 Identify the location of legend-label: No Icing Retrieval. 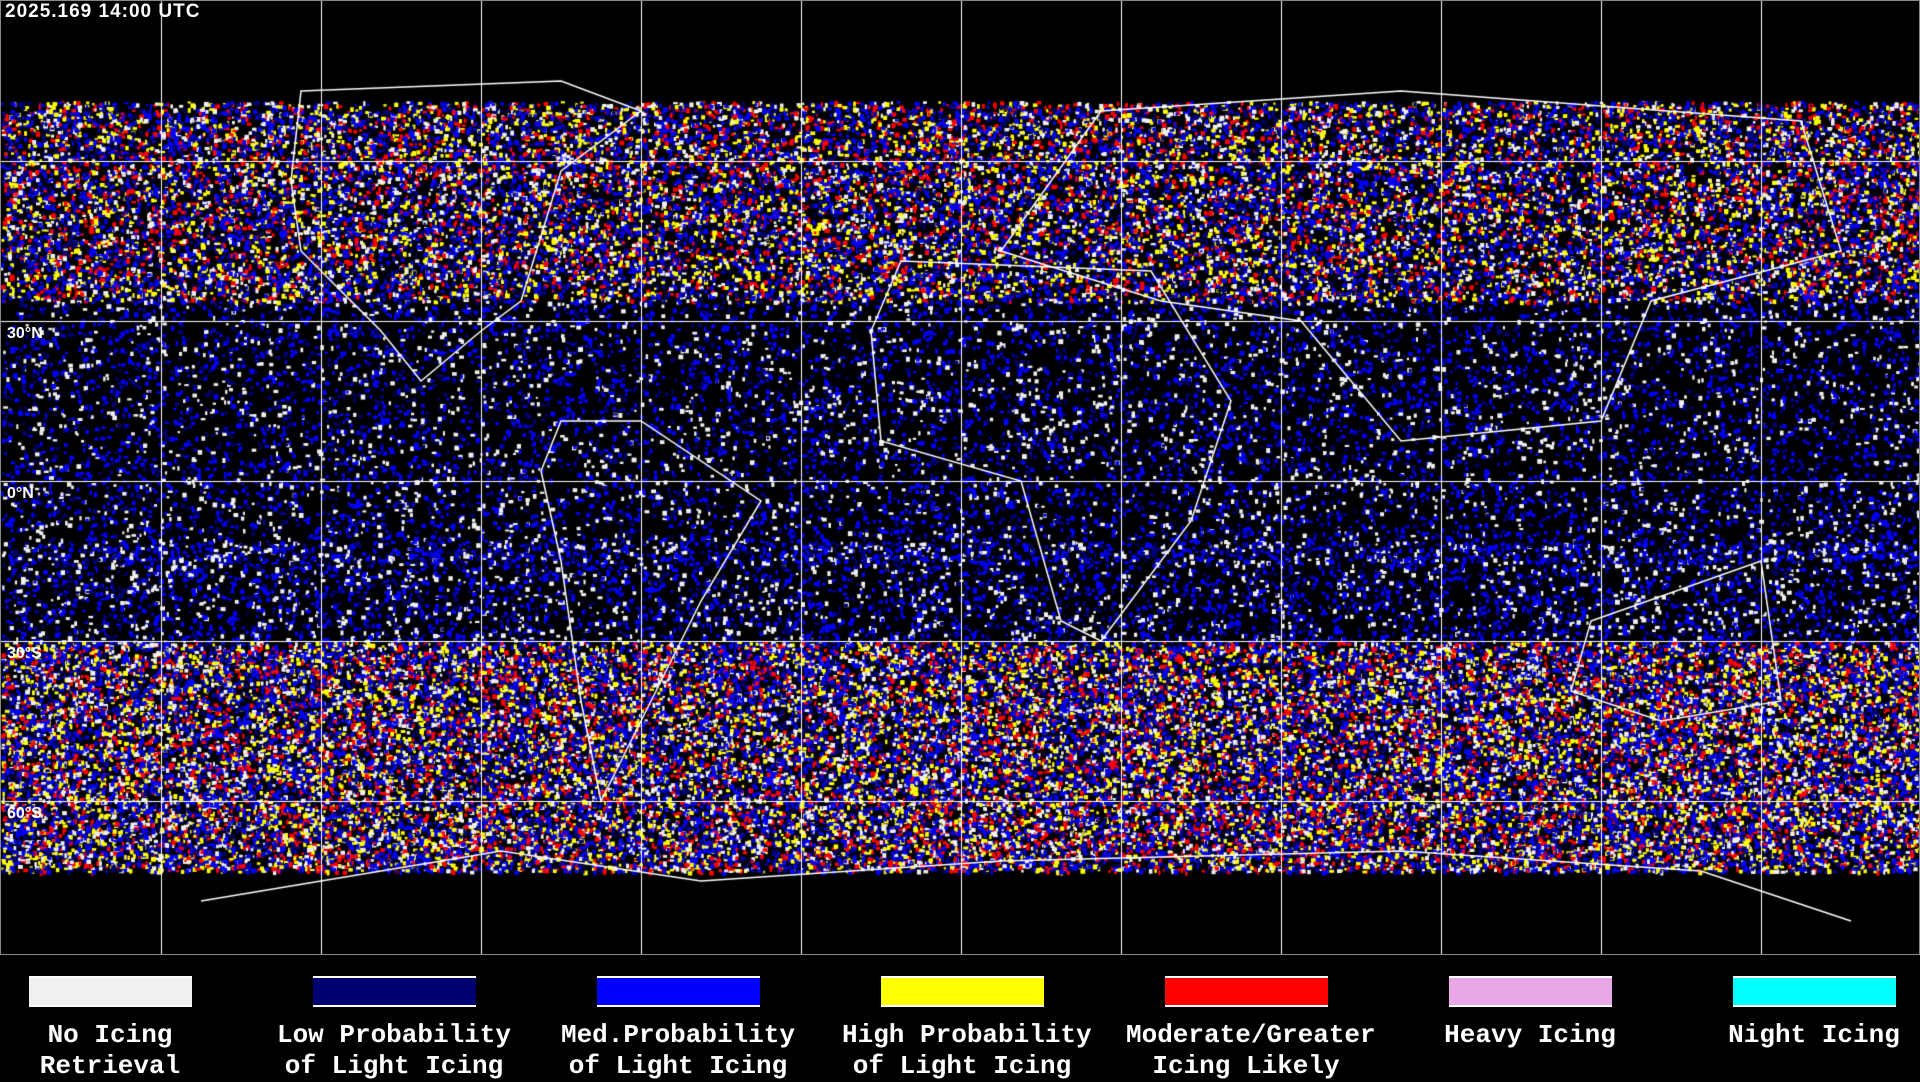
(110, 1050).